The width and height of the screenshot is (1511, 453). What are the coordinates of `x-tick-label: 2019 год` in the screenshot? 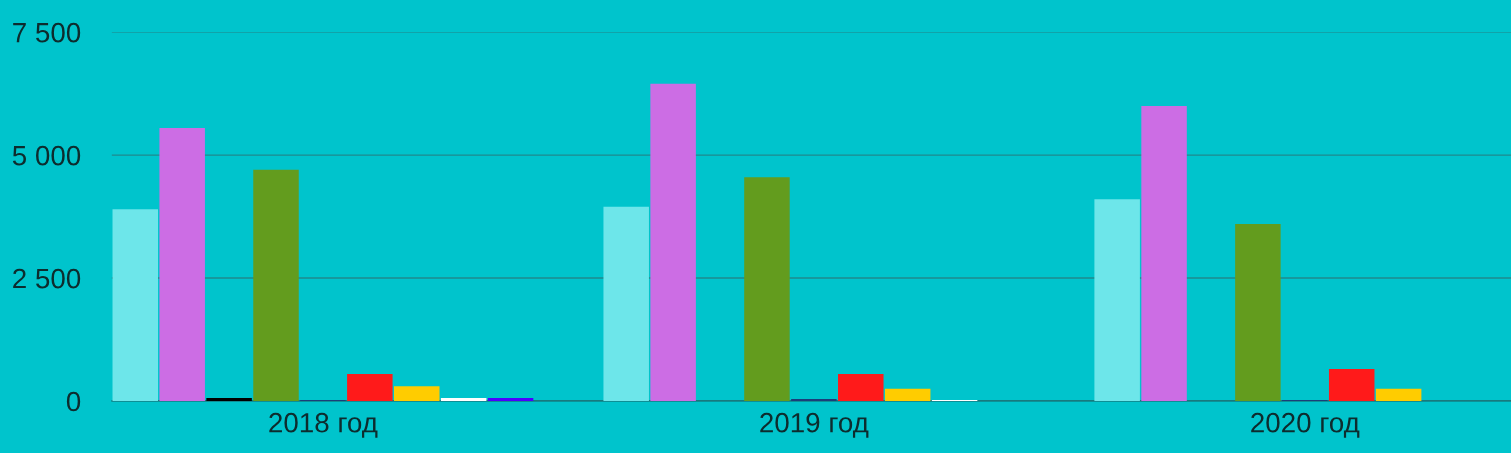 It's located at (814, 425).